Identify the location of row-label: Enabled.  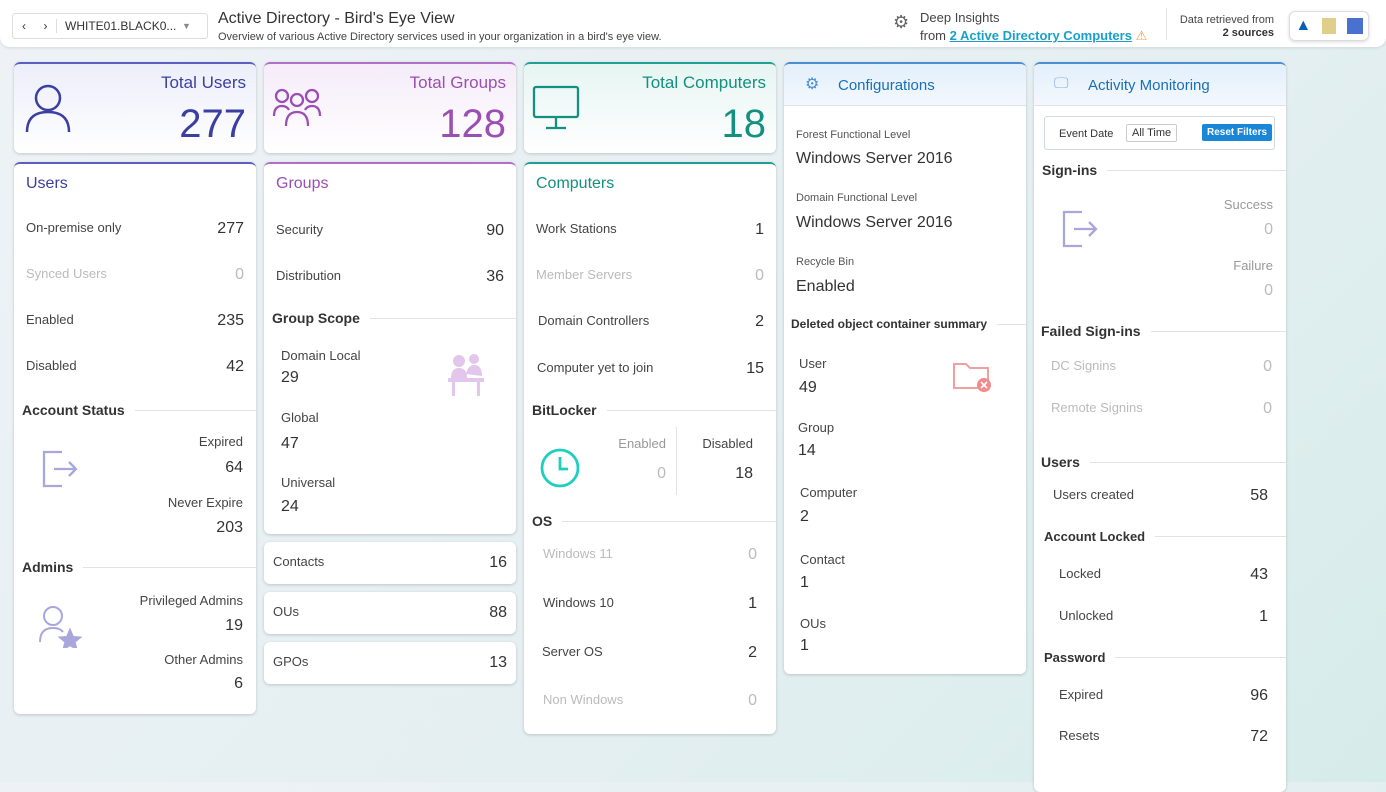
(50, 319).